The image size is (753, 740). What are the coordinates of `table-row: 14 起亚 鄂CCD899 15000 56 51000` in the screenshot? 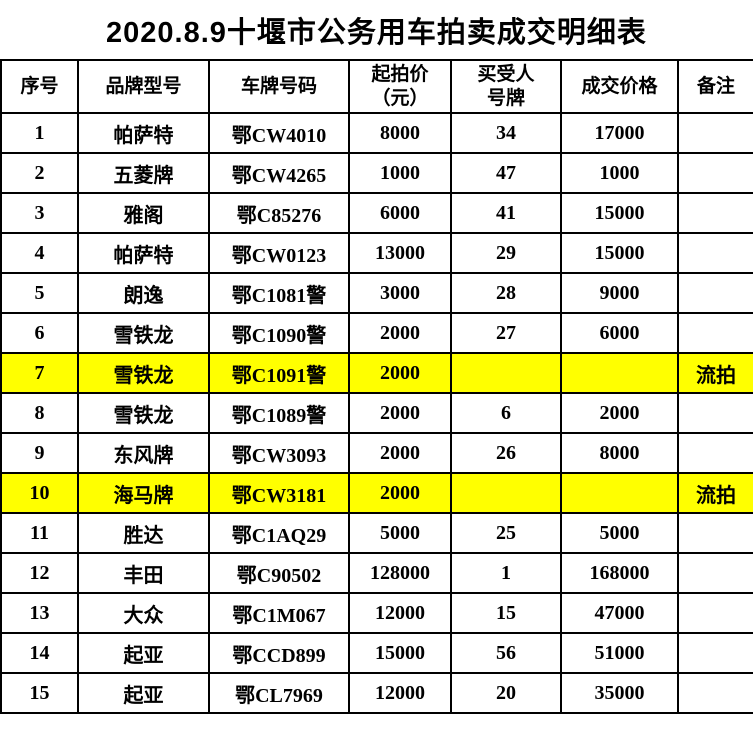 It's located at (376, 653).